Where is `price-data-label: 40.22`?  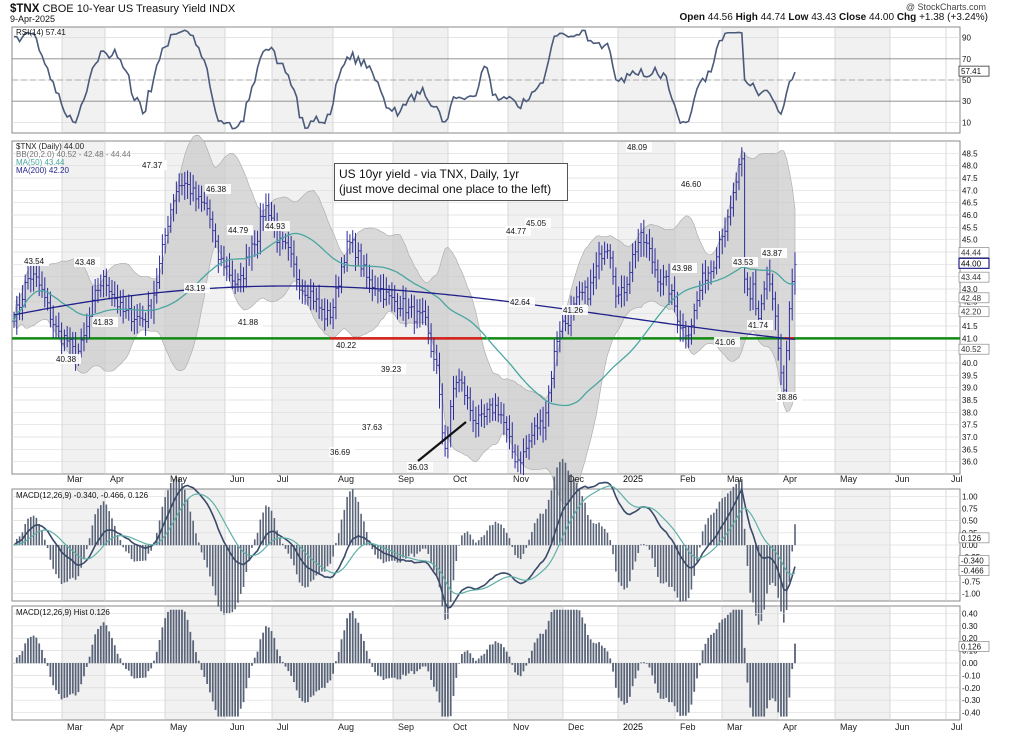 price-data-label: 40.22 is located at coordinates (346, 345).